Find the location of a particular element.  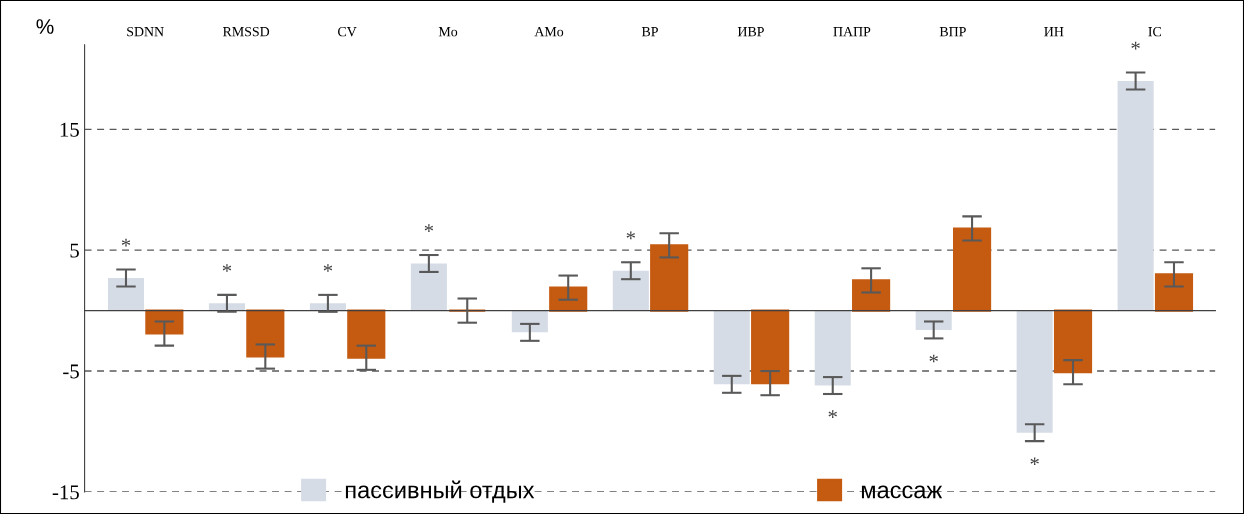

y-axis-title: % is located at coordinates (45, 26).